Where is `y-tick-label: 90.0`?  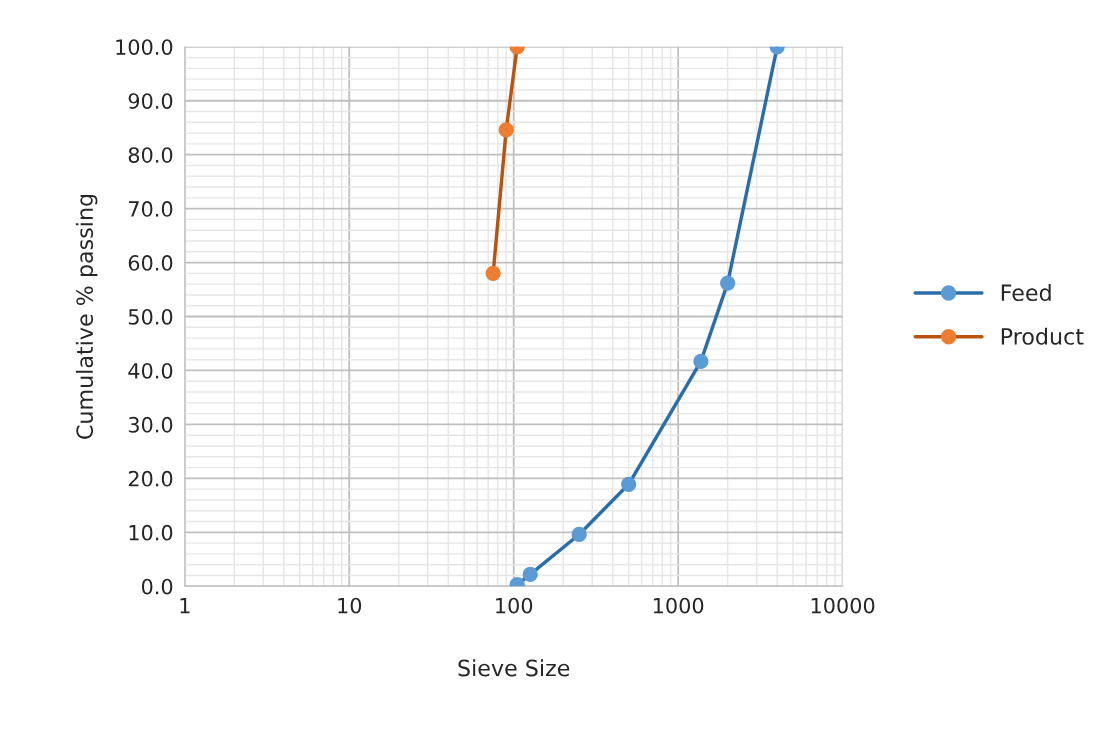 y-tick-label: 90.0 is located at coordinates (150, 101).